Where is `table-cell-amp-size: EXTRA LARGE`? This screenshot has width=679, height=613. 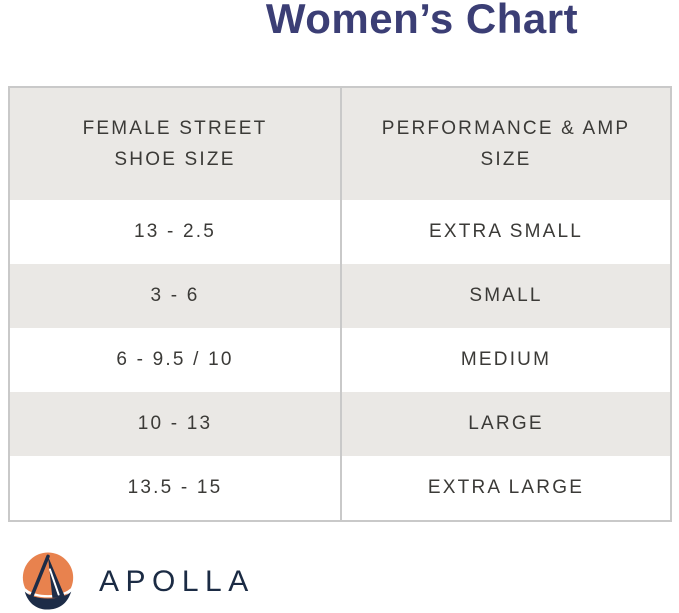 table-cell-amp-size: EXTRA LARGE is located at coordinates (505, 488).